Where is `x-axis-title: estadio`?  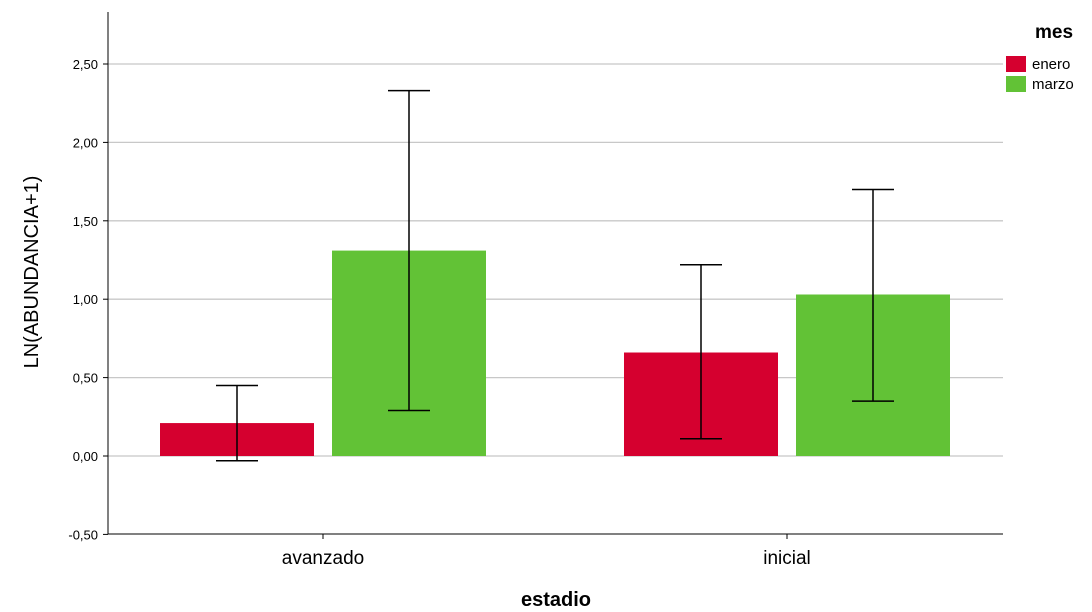
x-axis-title: estadio is located at coordinates (556, 600).